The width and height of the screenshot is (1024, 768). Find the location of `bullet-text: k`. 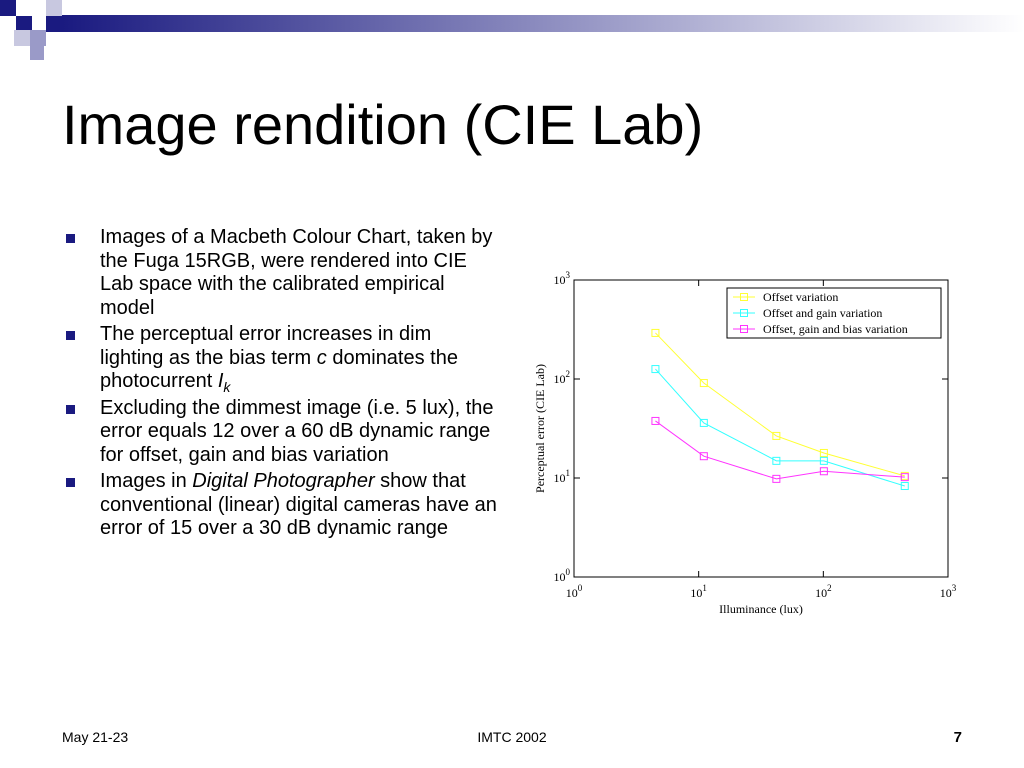

bullet-text: k is located at coordinates (227, 387).